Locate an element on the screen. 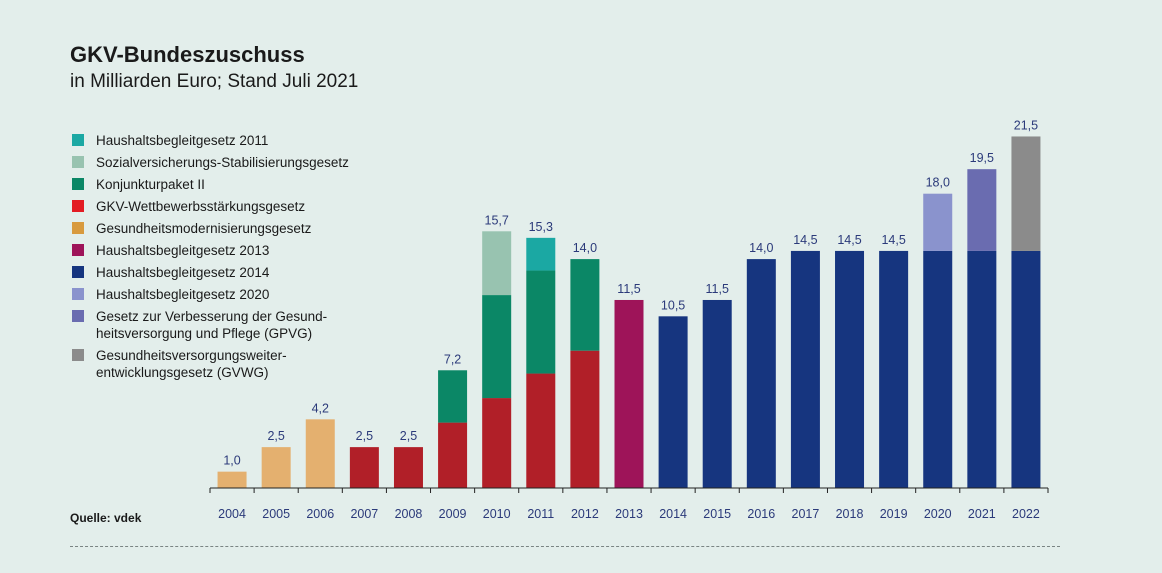 The height and width of the screenshot is (573, 1162). legend-item: Haushaltsbegleitgesetz 2013 is located at coordinates (222, 250).